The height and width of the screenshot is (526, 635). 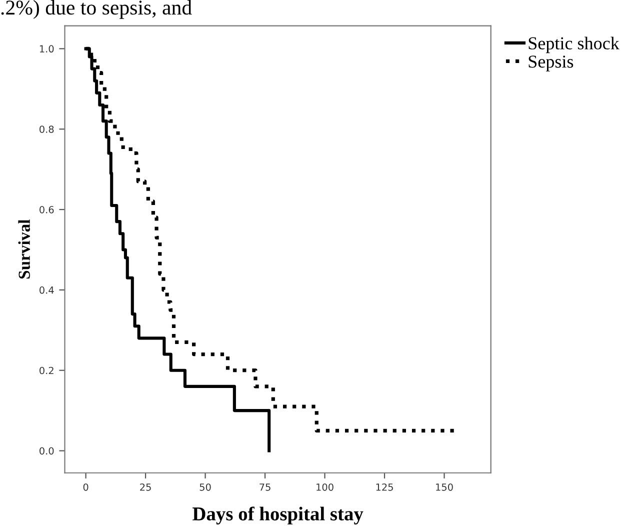 I want to click on y-tick-label: 1.0, so click(x=47, y=49).